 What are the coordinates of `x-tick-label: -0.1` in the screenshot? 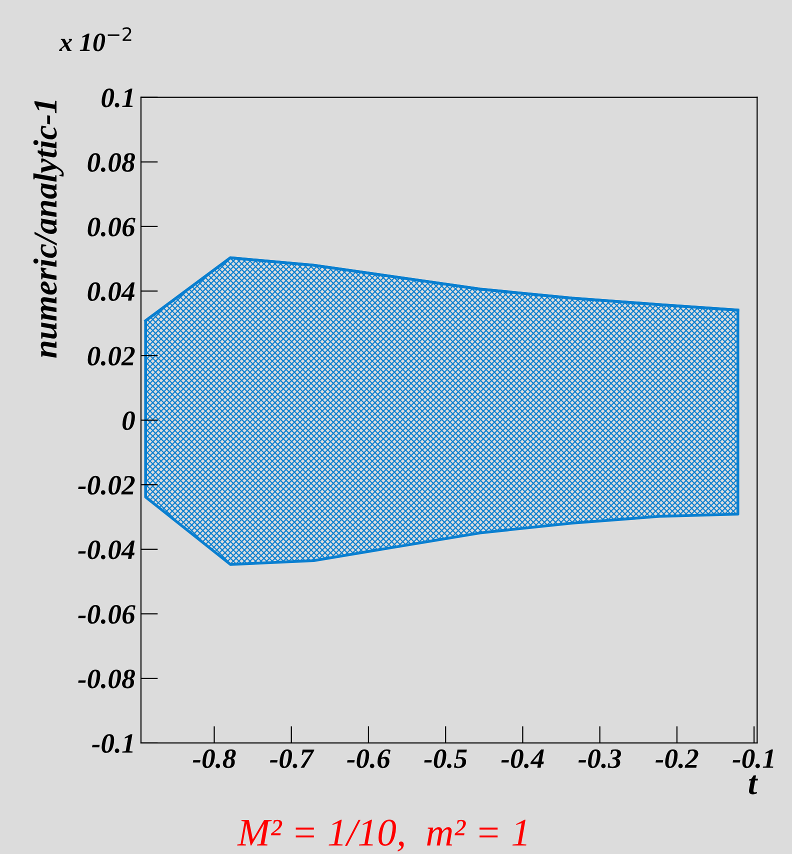 It's located at (753, 758).